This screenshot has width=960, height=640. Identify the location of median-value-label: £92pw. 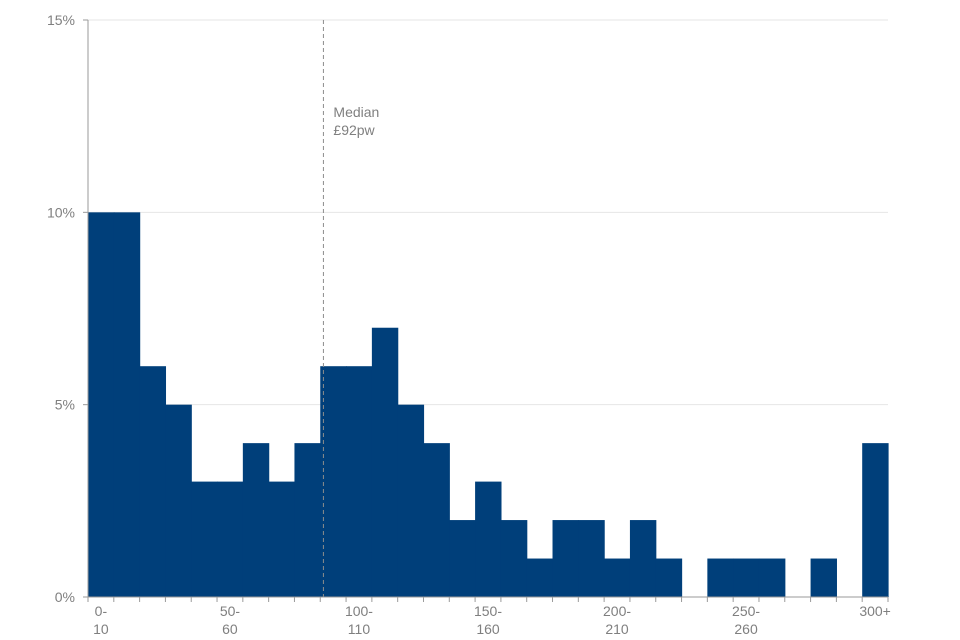
(354, 130).